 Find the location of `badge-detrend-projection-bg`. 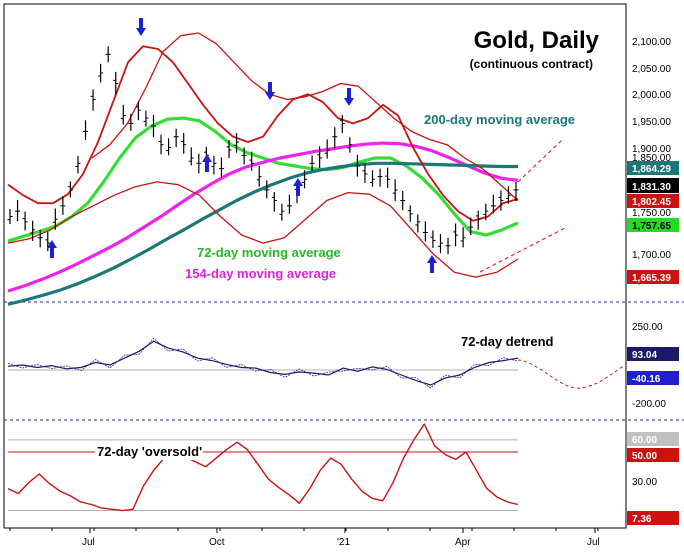

badge-detrend-projection-bg is located at coordinates (653, 378).